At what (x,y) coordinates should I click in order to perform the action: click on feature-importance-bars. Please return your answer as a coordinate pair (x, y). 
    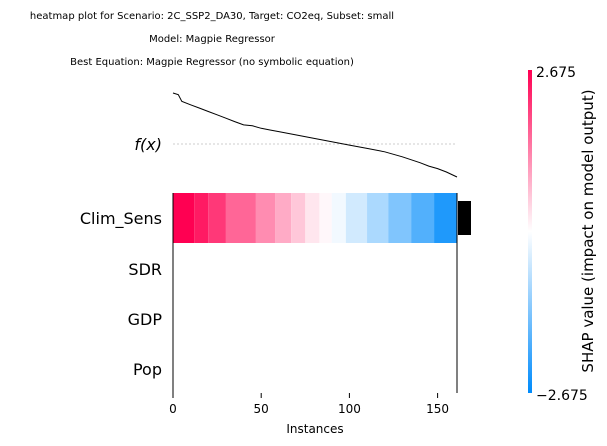
    Looking at the image, I should click on (464, 218).